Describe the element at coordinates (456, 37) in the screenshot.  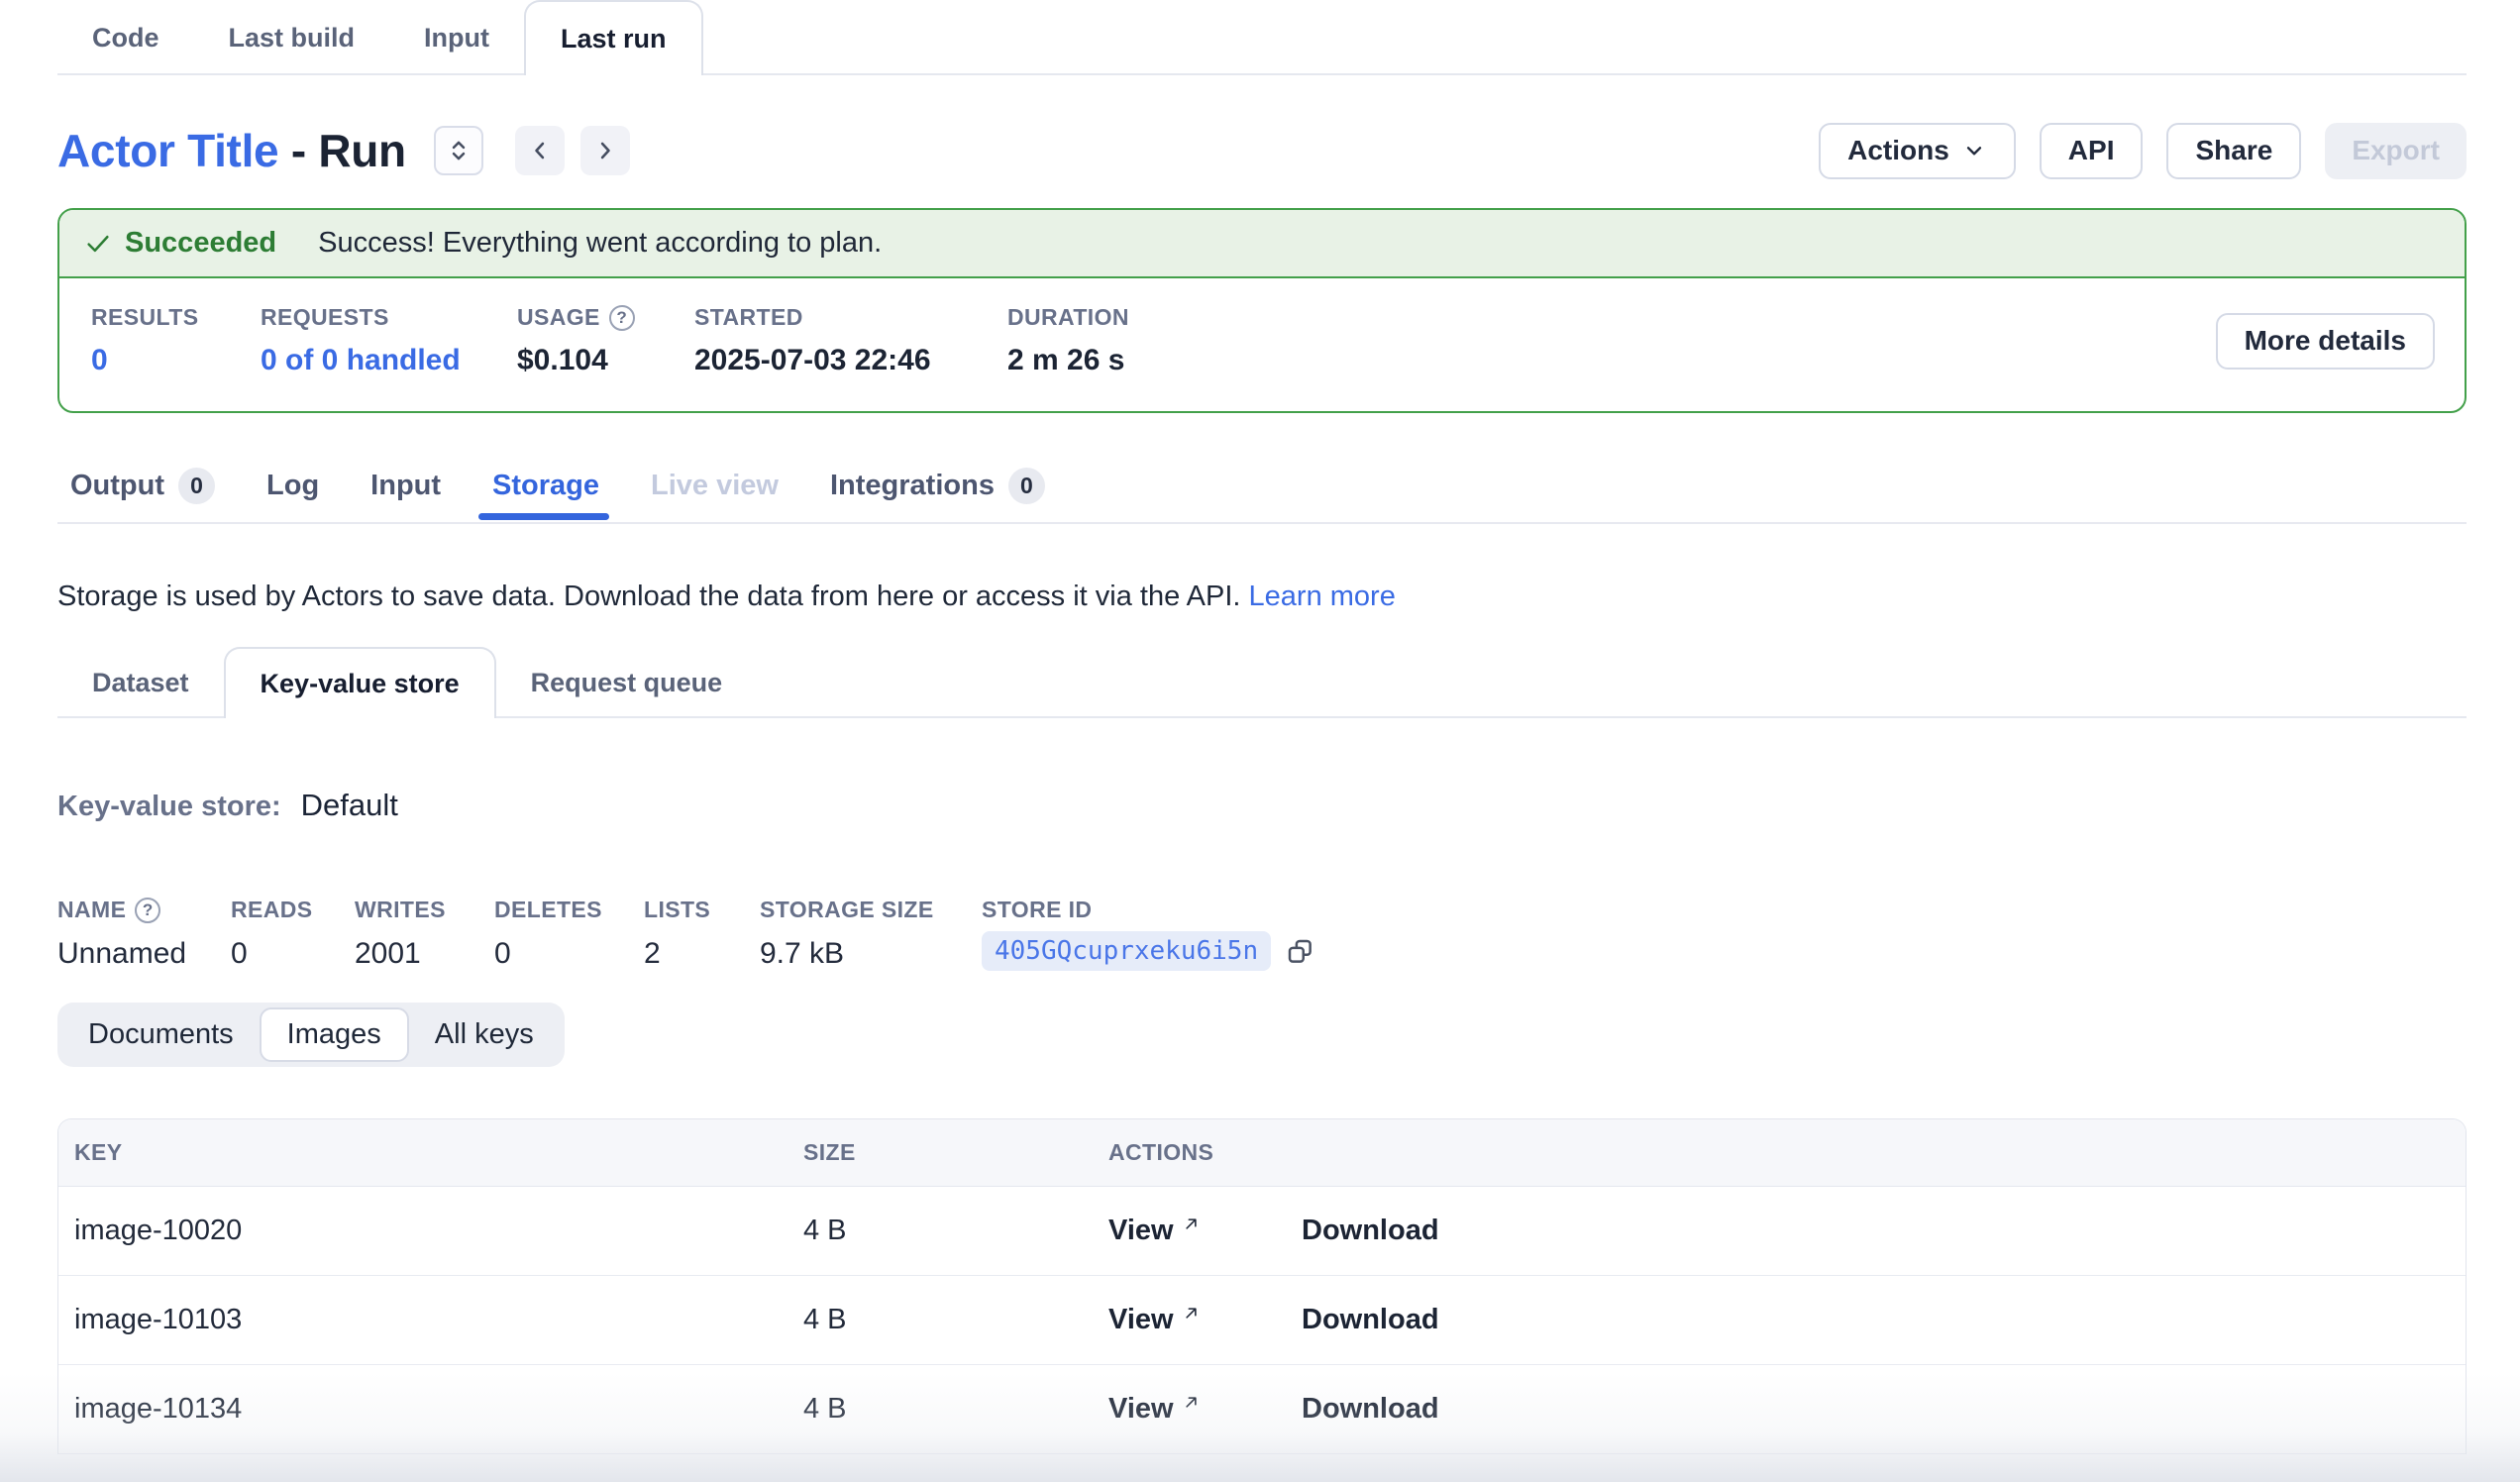
I see `tab-input: Input` at that location.